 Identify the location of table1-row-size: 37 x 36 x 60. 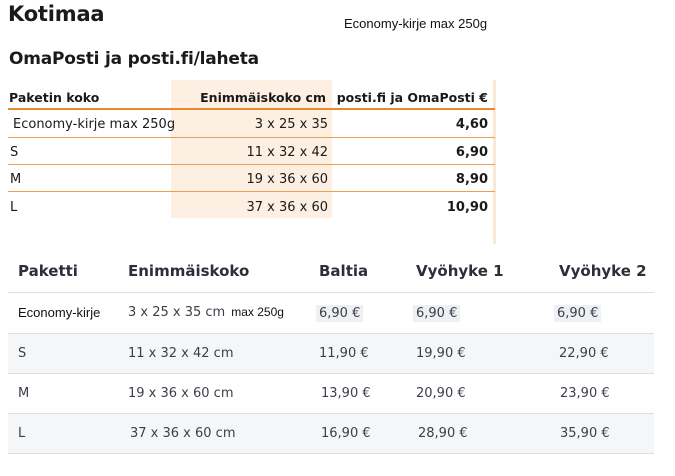
(287, 207).